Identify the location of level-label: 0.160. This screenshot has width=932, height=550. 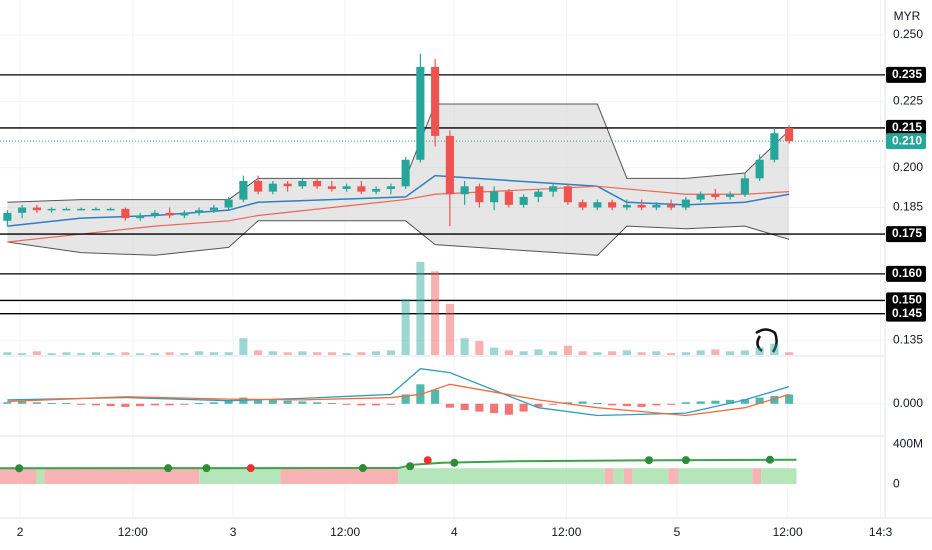
(907, 273).